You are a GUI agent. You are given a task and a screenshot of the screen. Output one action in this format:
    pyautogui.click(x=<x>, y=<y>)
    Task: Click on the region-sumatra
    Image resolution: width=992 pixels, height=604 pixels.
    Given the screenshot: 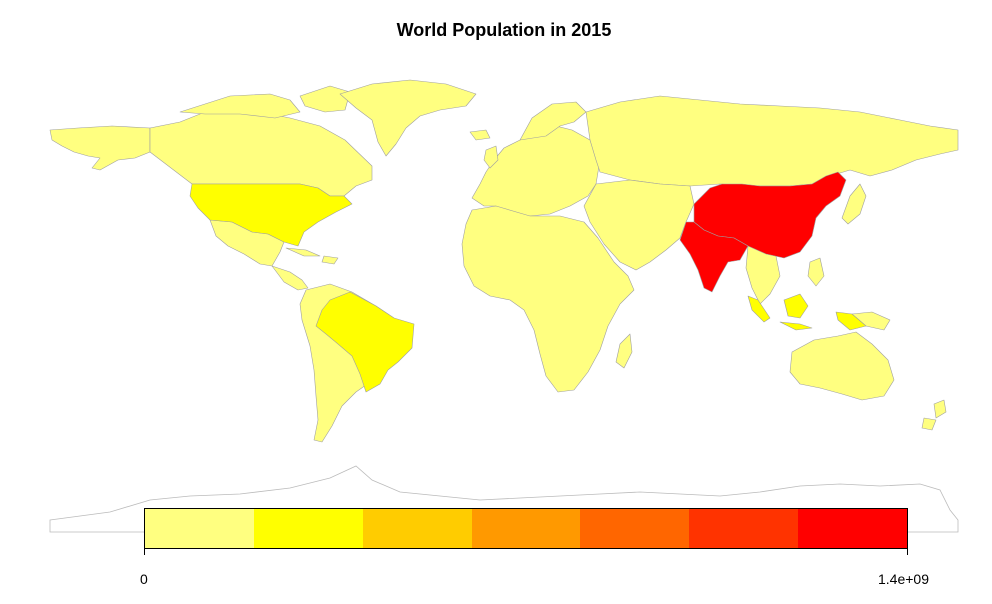 What is the action you would take?
    pyautogui.click(x=759, y=309)
    